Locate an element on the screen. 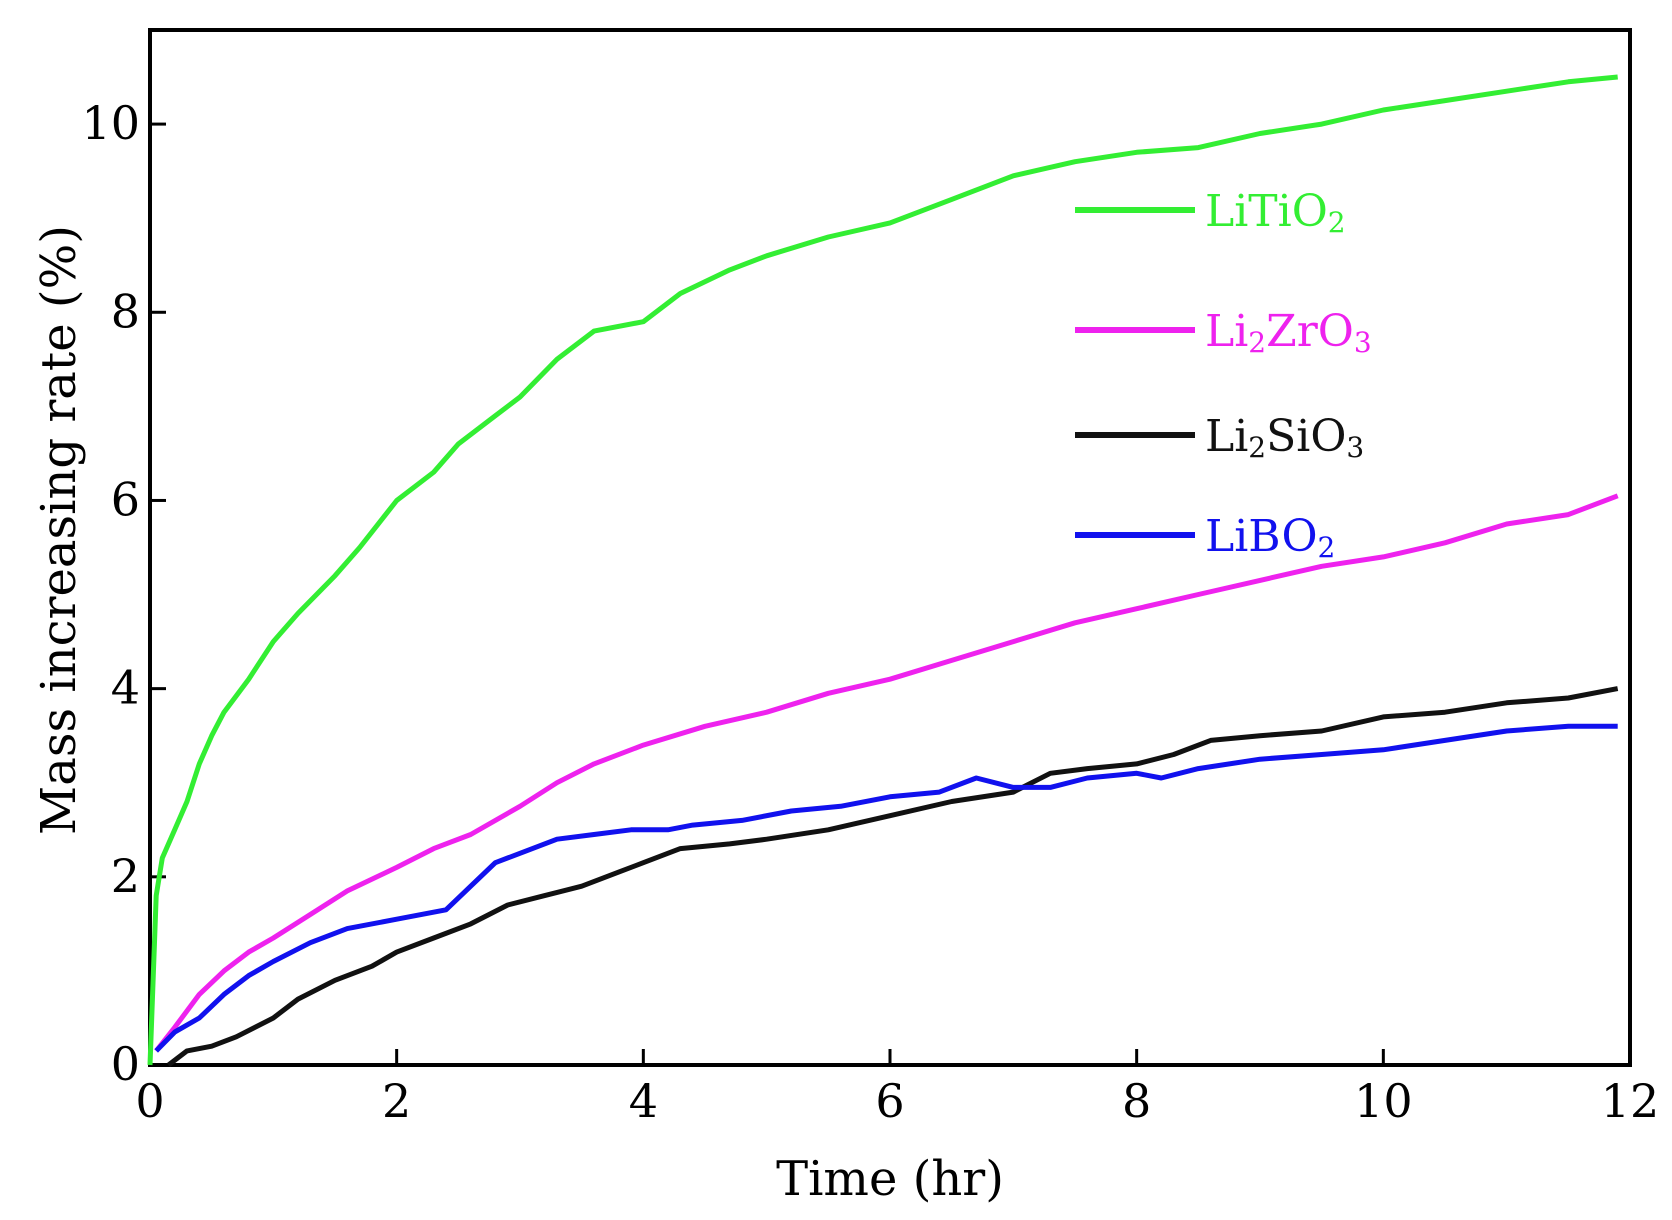 This screenshot has width=1672, height=1220. legend-label-li2sio3: Li2SiO3 is located at coordinates (1284, 437).